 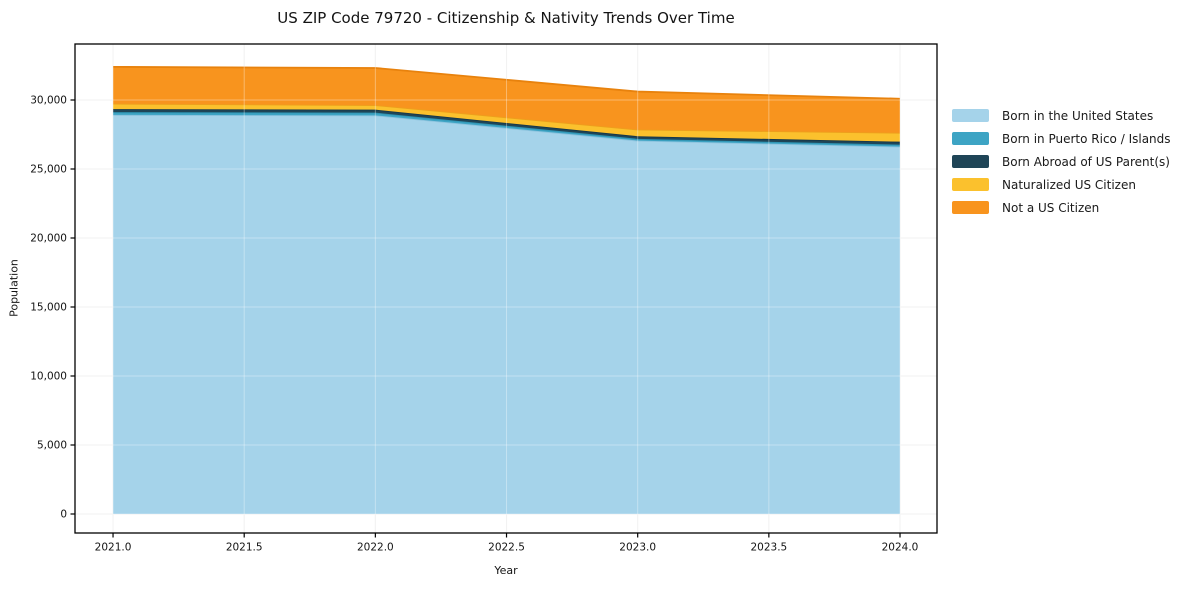 I want to click on legend-item: Naturalized US Citizen, so click(x=1061, y=184).